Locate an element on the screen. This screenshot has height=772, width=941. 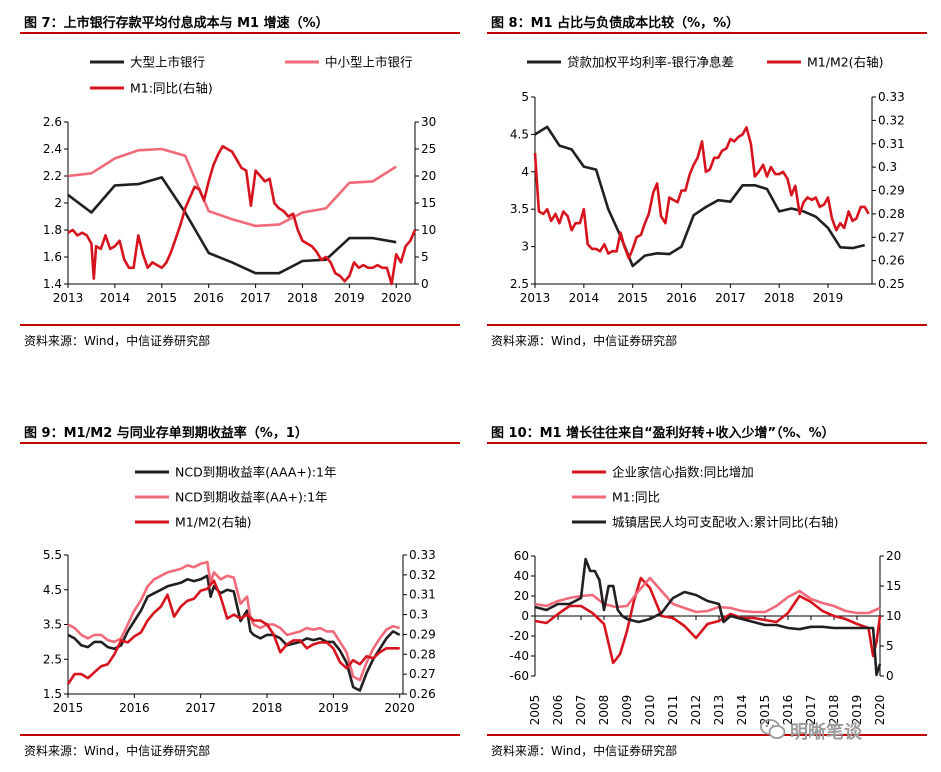
x-tick-label: 2012 is located at coordinates (696, 710).